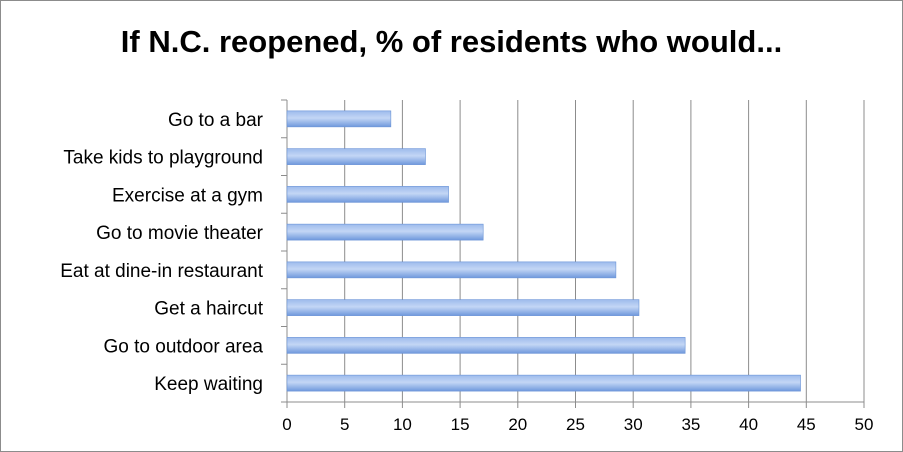 This screenshot has height=452, width=903. Describe the element at coordinates (806, 424) in the screenshot. I see `x-tick-label-45: 45` at that location.